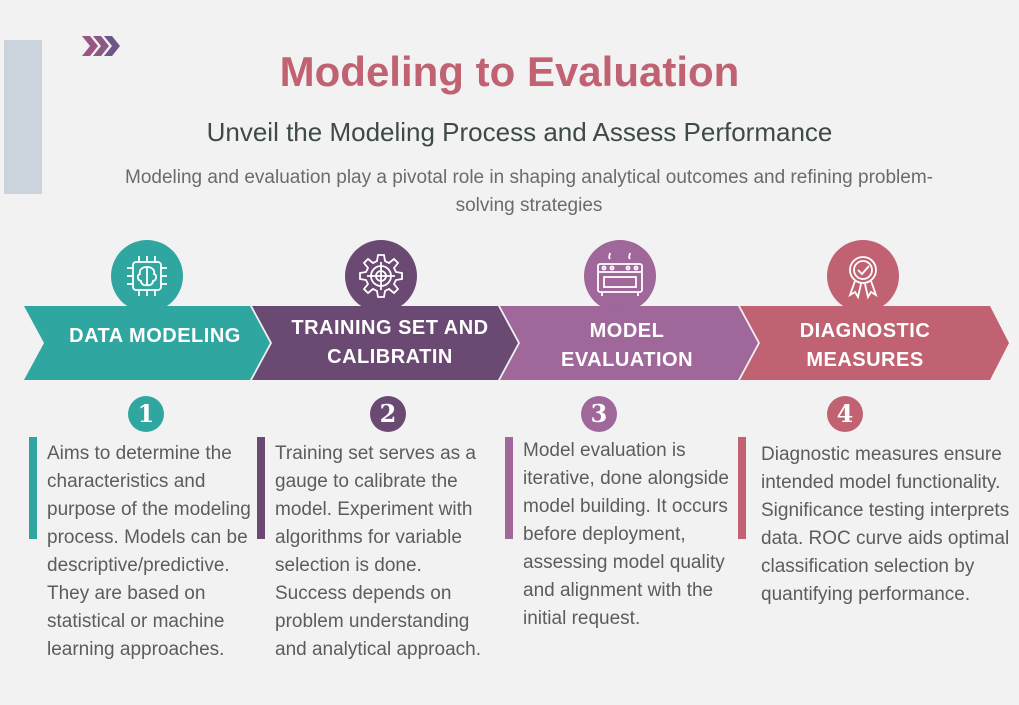  I want to click on step-label-model-evaluation: MODEL EVALUATION, so click(627, 345).